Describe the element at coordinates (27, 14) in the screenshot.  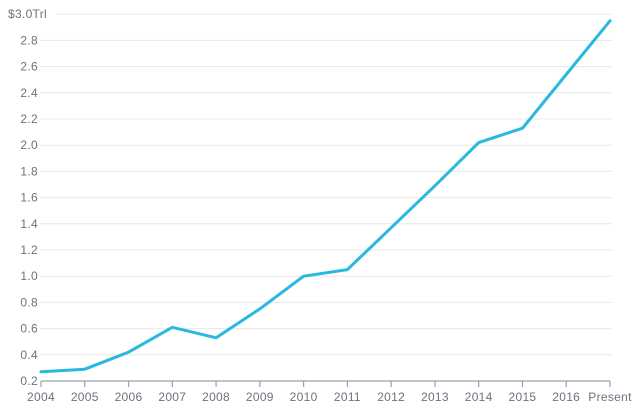
I see `y-axis-unit-label: $3.0Trl` at that location.